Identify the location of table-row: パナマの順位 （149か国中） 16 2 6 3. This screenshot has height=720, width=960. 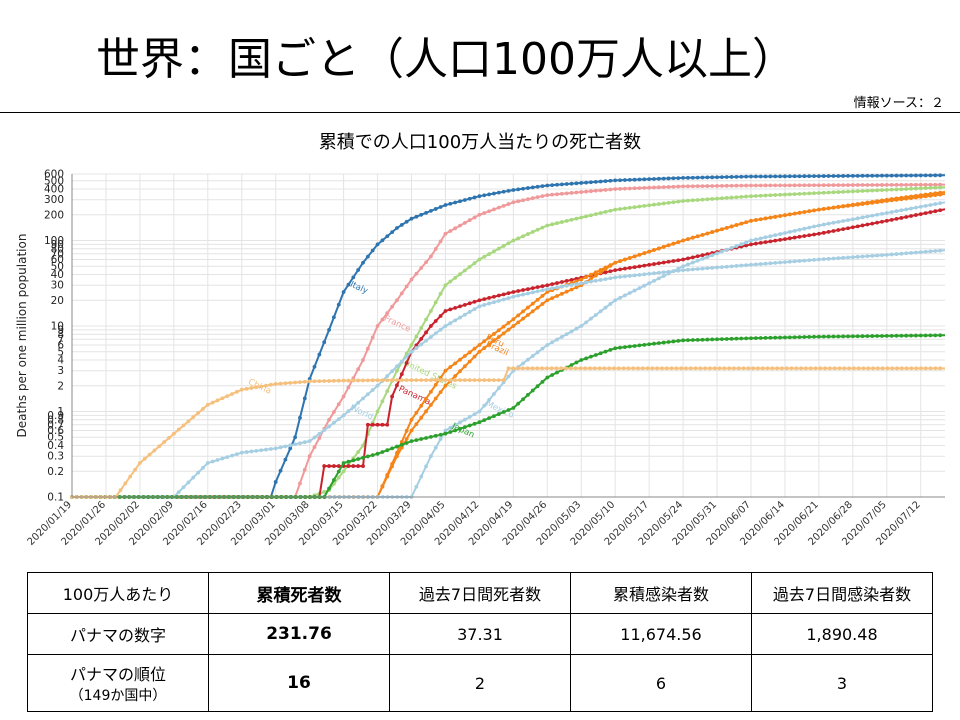
(480, 683).